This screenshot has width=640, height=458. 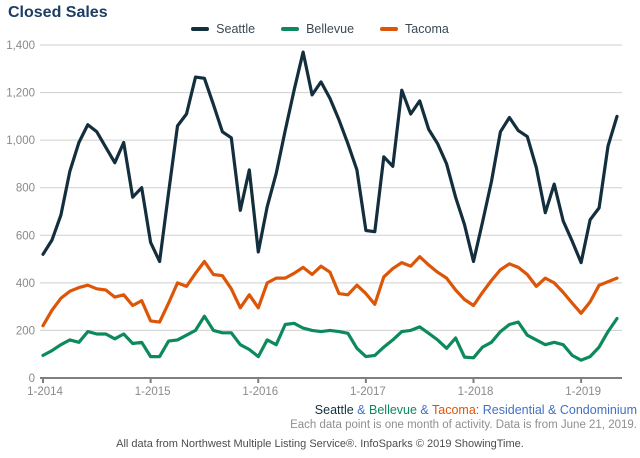 I want to click on legend-item-seattle: Seattle, so click(x=223, y=29).